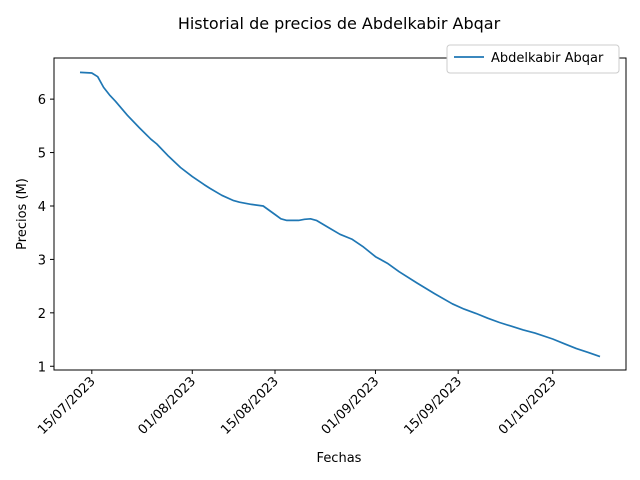 The image size is (640, 480). I want to click on y-tick-label: 1, so click(42, 367).